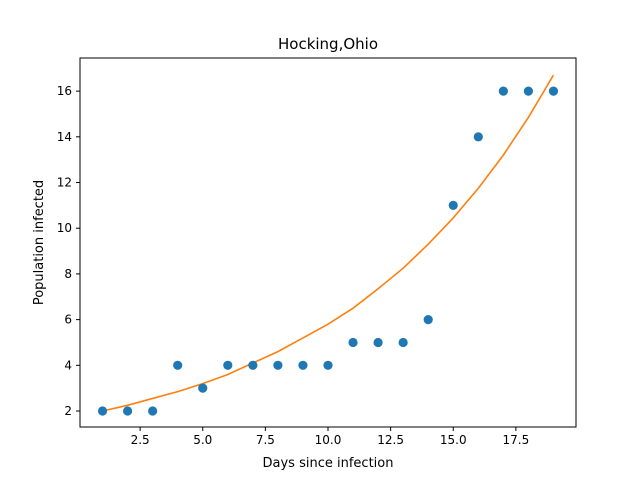 The width and height of the screenshot is (640, 480). I want to click on chart-title: Hocking,Ohio, so click(328, 44).